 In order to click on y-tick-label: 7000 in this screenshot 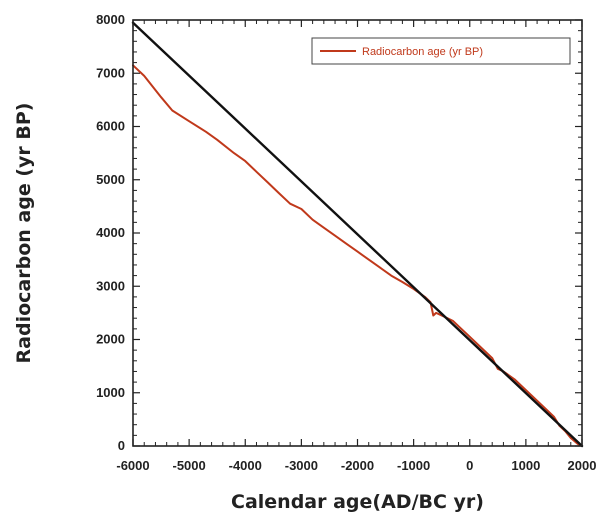, I will do `click(110, 72)`.